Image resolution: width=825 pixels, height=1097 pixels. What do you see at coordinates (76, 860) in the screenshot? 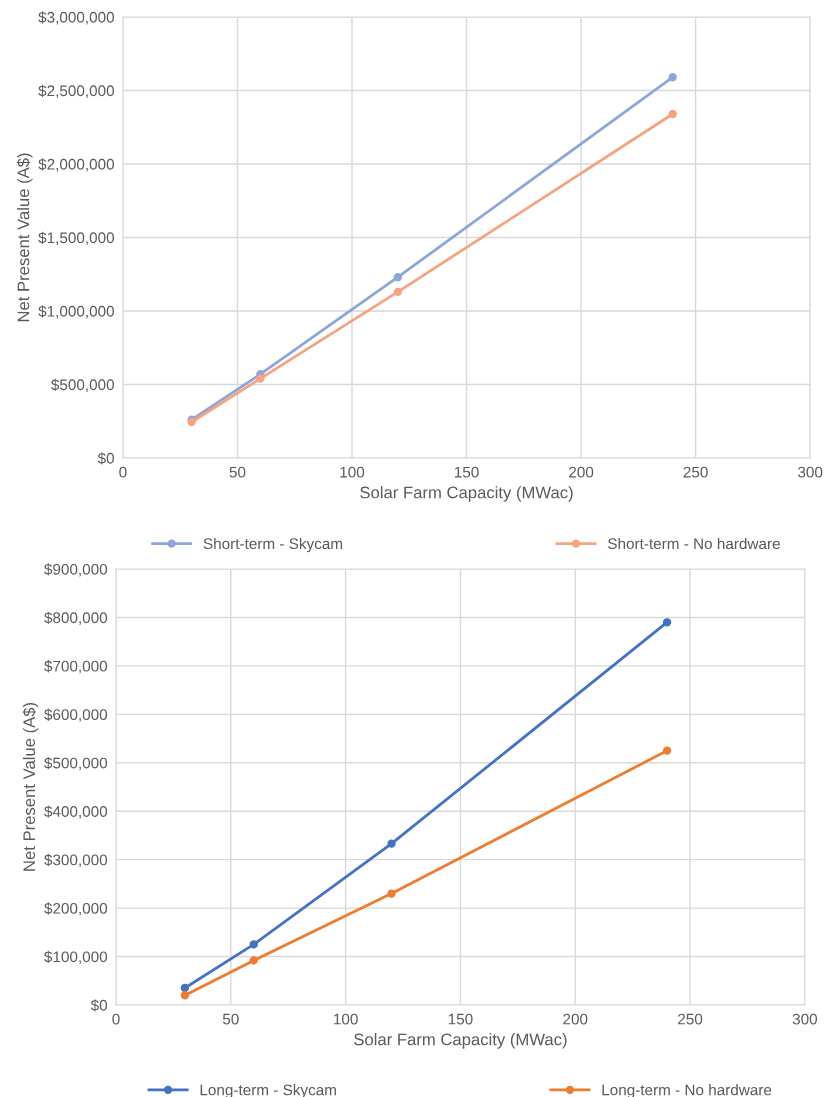
I see `y-tick-label: $300,000` at bounding box center [76, 860].